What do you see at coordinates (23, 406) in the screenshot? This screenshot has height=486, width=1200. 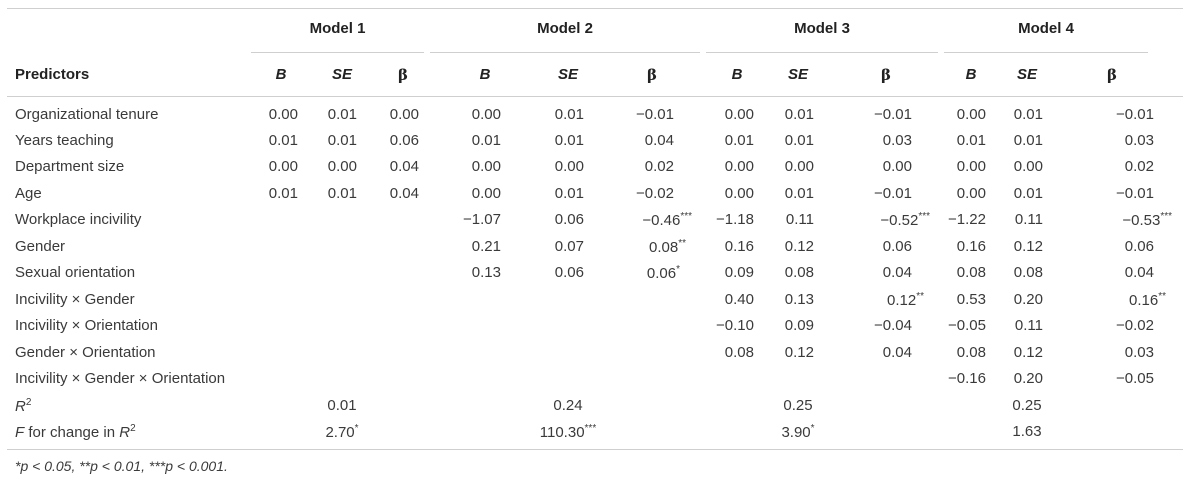 I see `r-squared-label: R2` at bounding box center [23, 406].